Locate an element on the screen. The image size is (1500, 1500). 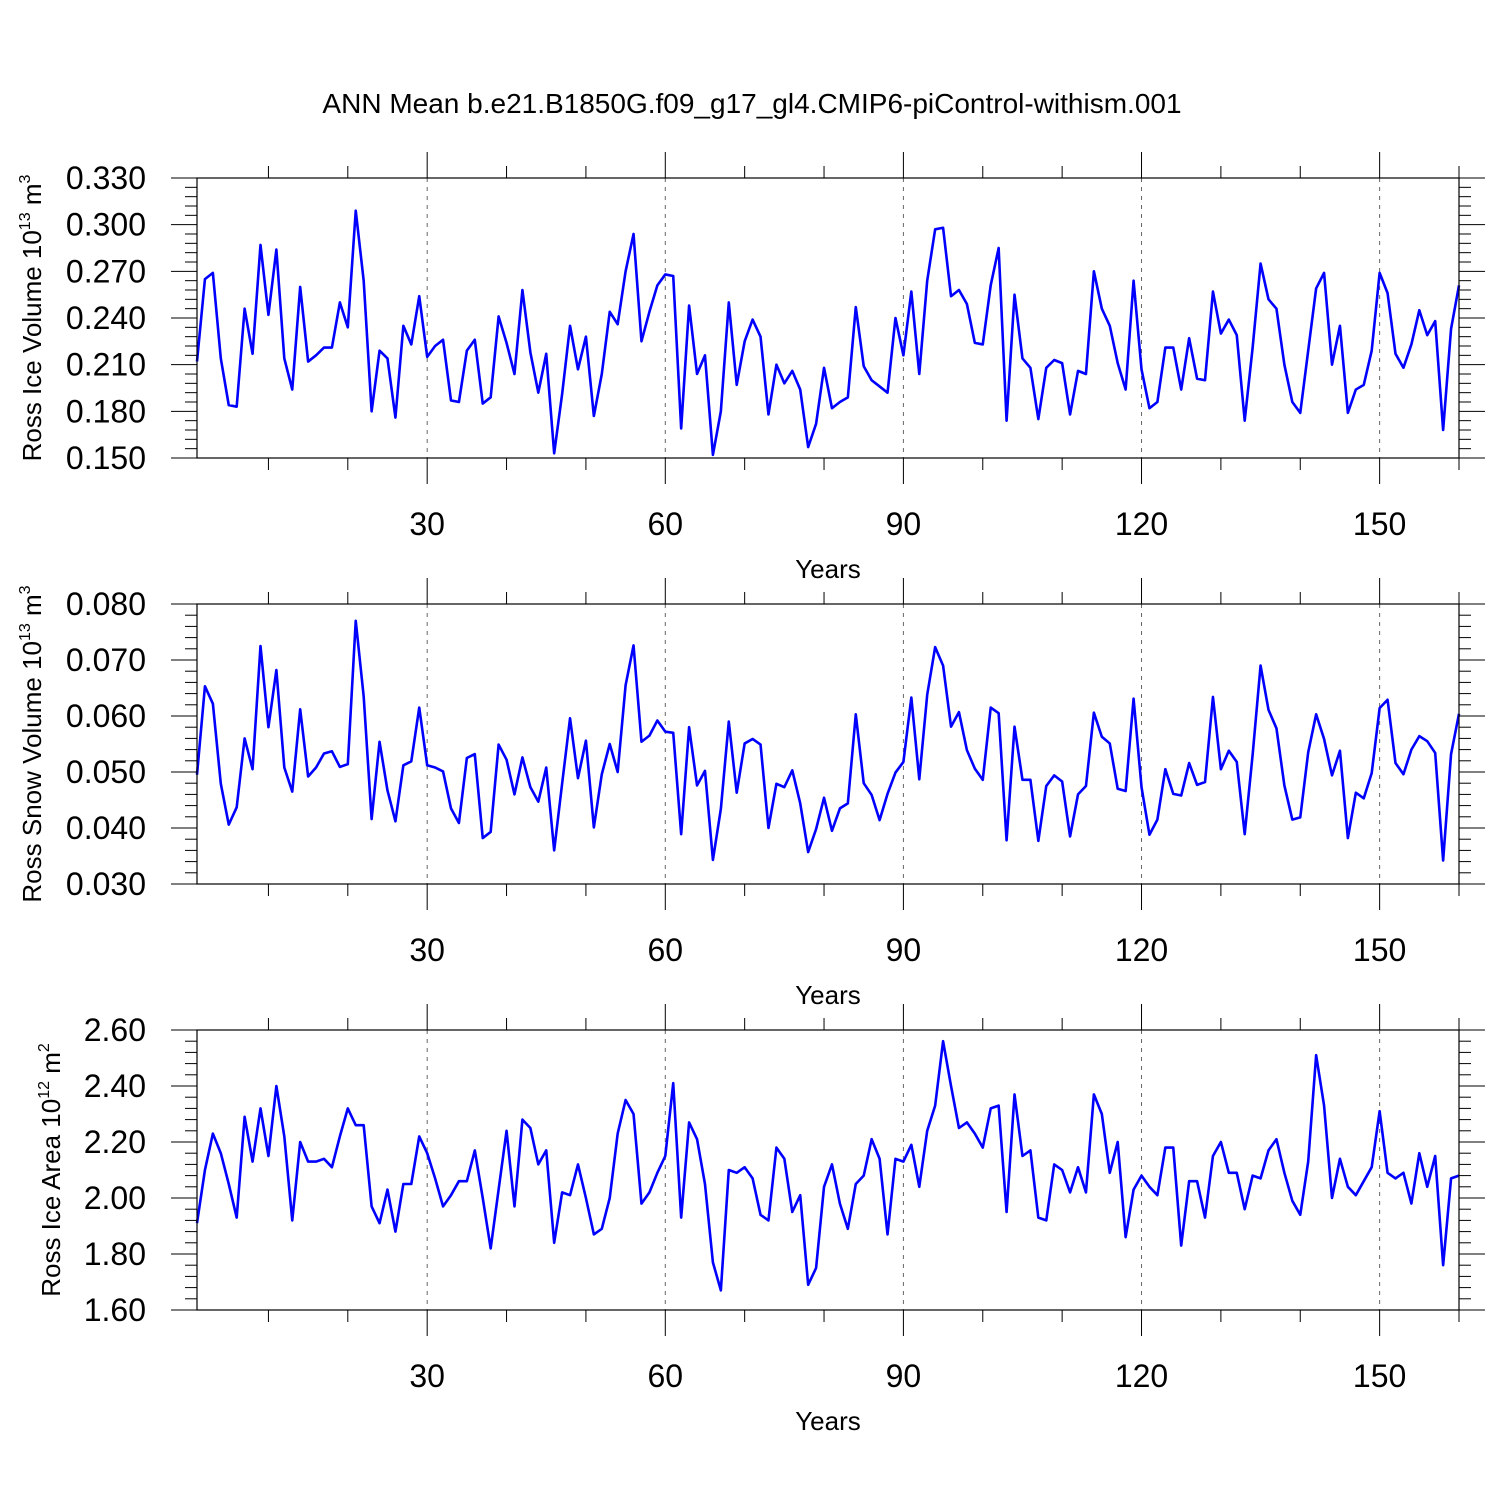
y-label-text: Ross Snow Volume 10 is located at coordinates (32, 772).